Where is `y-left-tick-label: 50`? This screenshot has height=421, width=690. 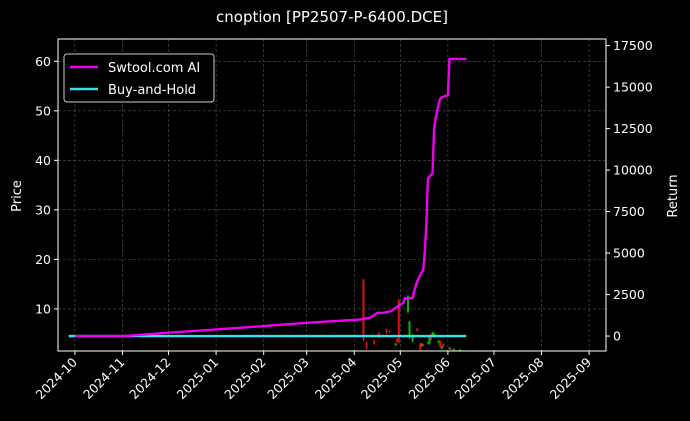
y-left-tick-label: 50 is located at coordinates (43, 110).